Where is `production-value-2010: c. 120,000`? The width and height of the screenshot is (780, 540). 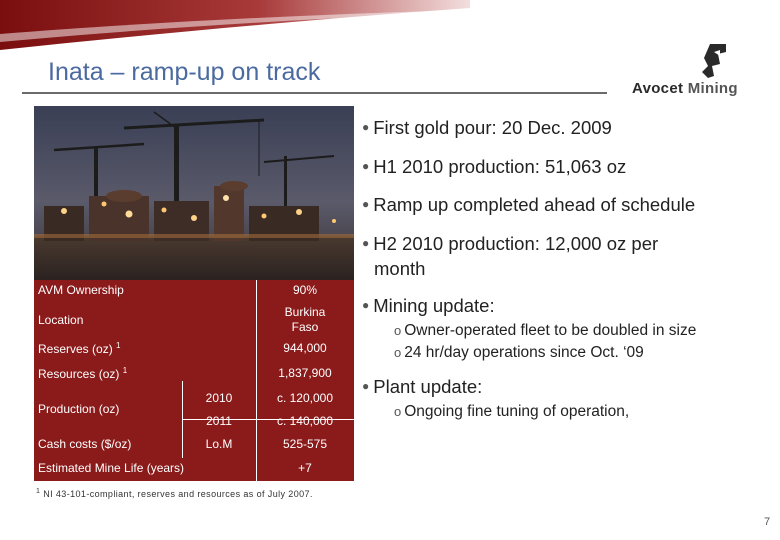 production-value-2010: c. 120,000 is located at coordinates (305, 398).